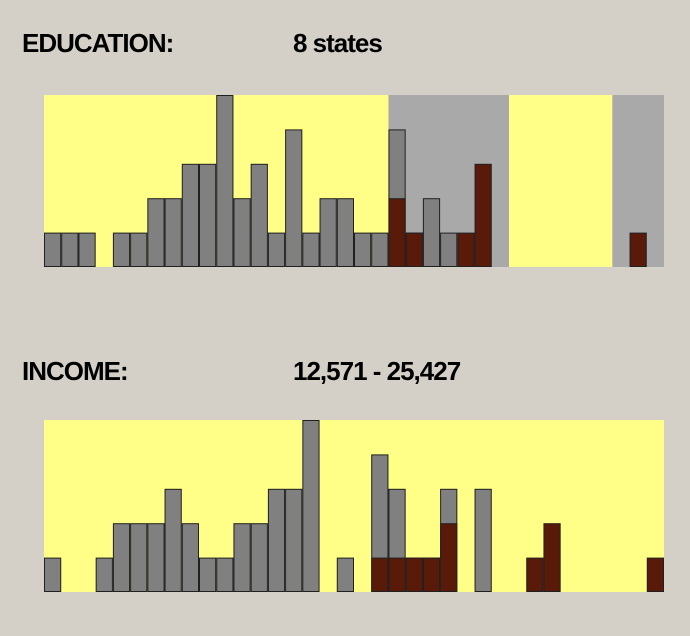 The width and height of the screenshot is (690, 636). What do you see at coordinates (98, 43) in the screenshot?
I see `education-title: EDUCATION:` at bounding box center [98, 43].